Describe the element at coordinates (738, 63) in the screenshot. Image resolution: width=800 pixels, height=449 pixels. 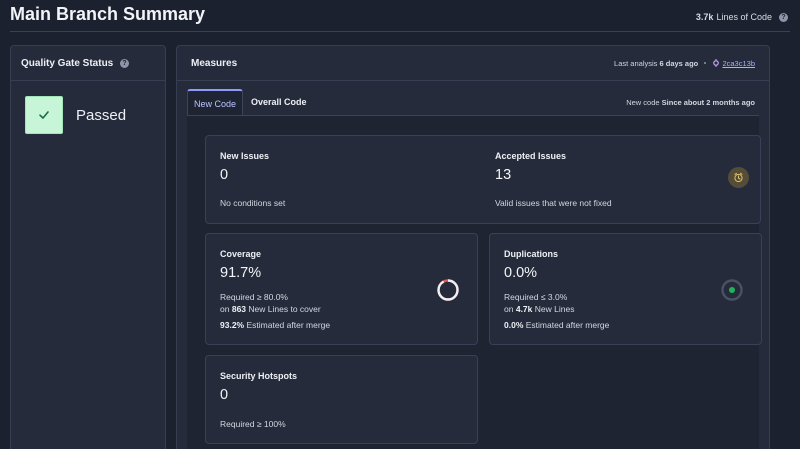
I see `commit-link: 2ca3c13b` at that location.